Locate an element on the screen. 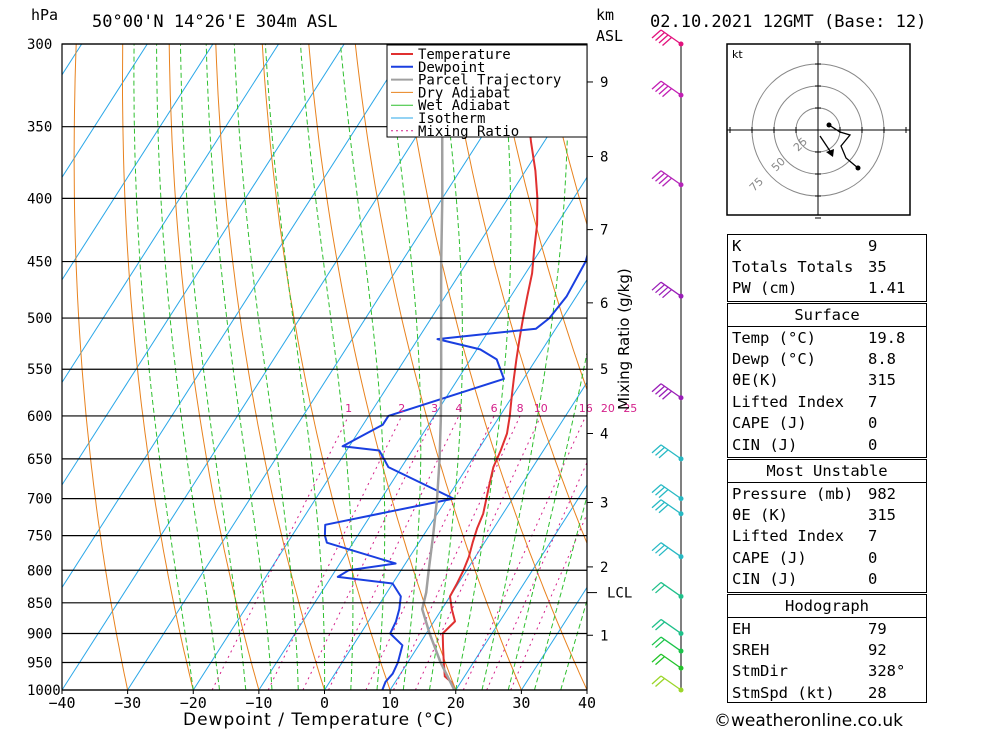  km-tick-label: 3 is located at coordinates (604, 503).